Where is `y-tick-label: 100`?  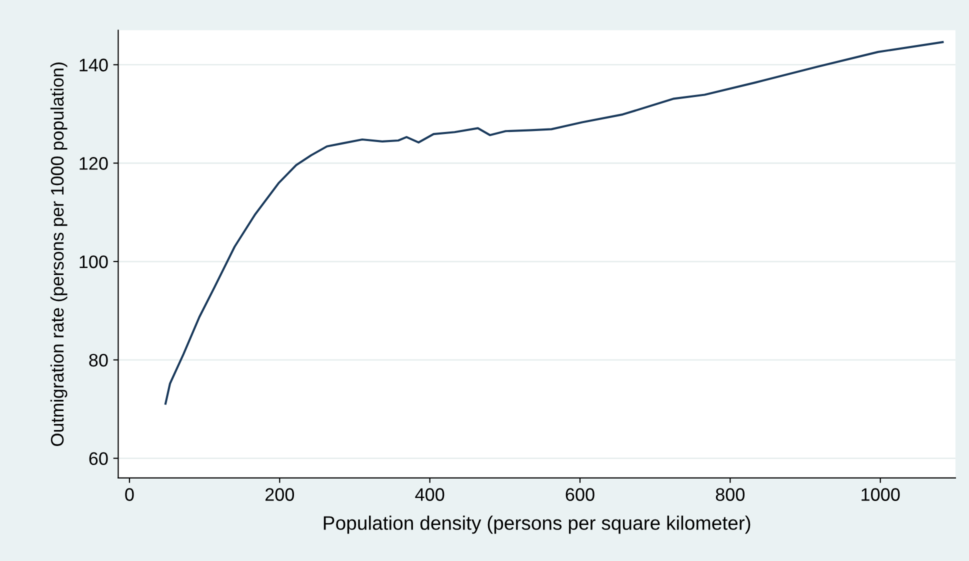
y-tick-label: 100 is located at coordinates (94, 261).